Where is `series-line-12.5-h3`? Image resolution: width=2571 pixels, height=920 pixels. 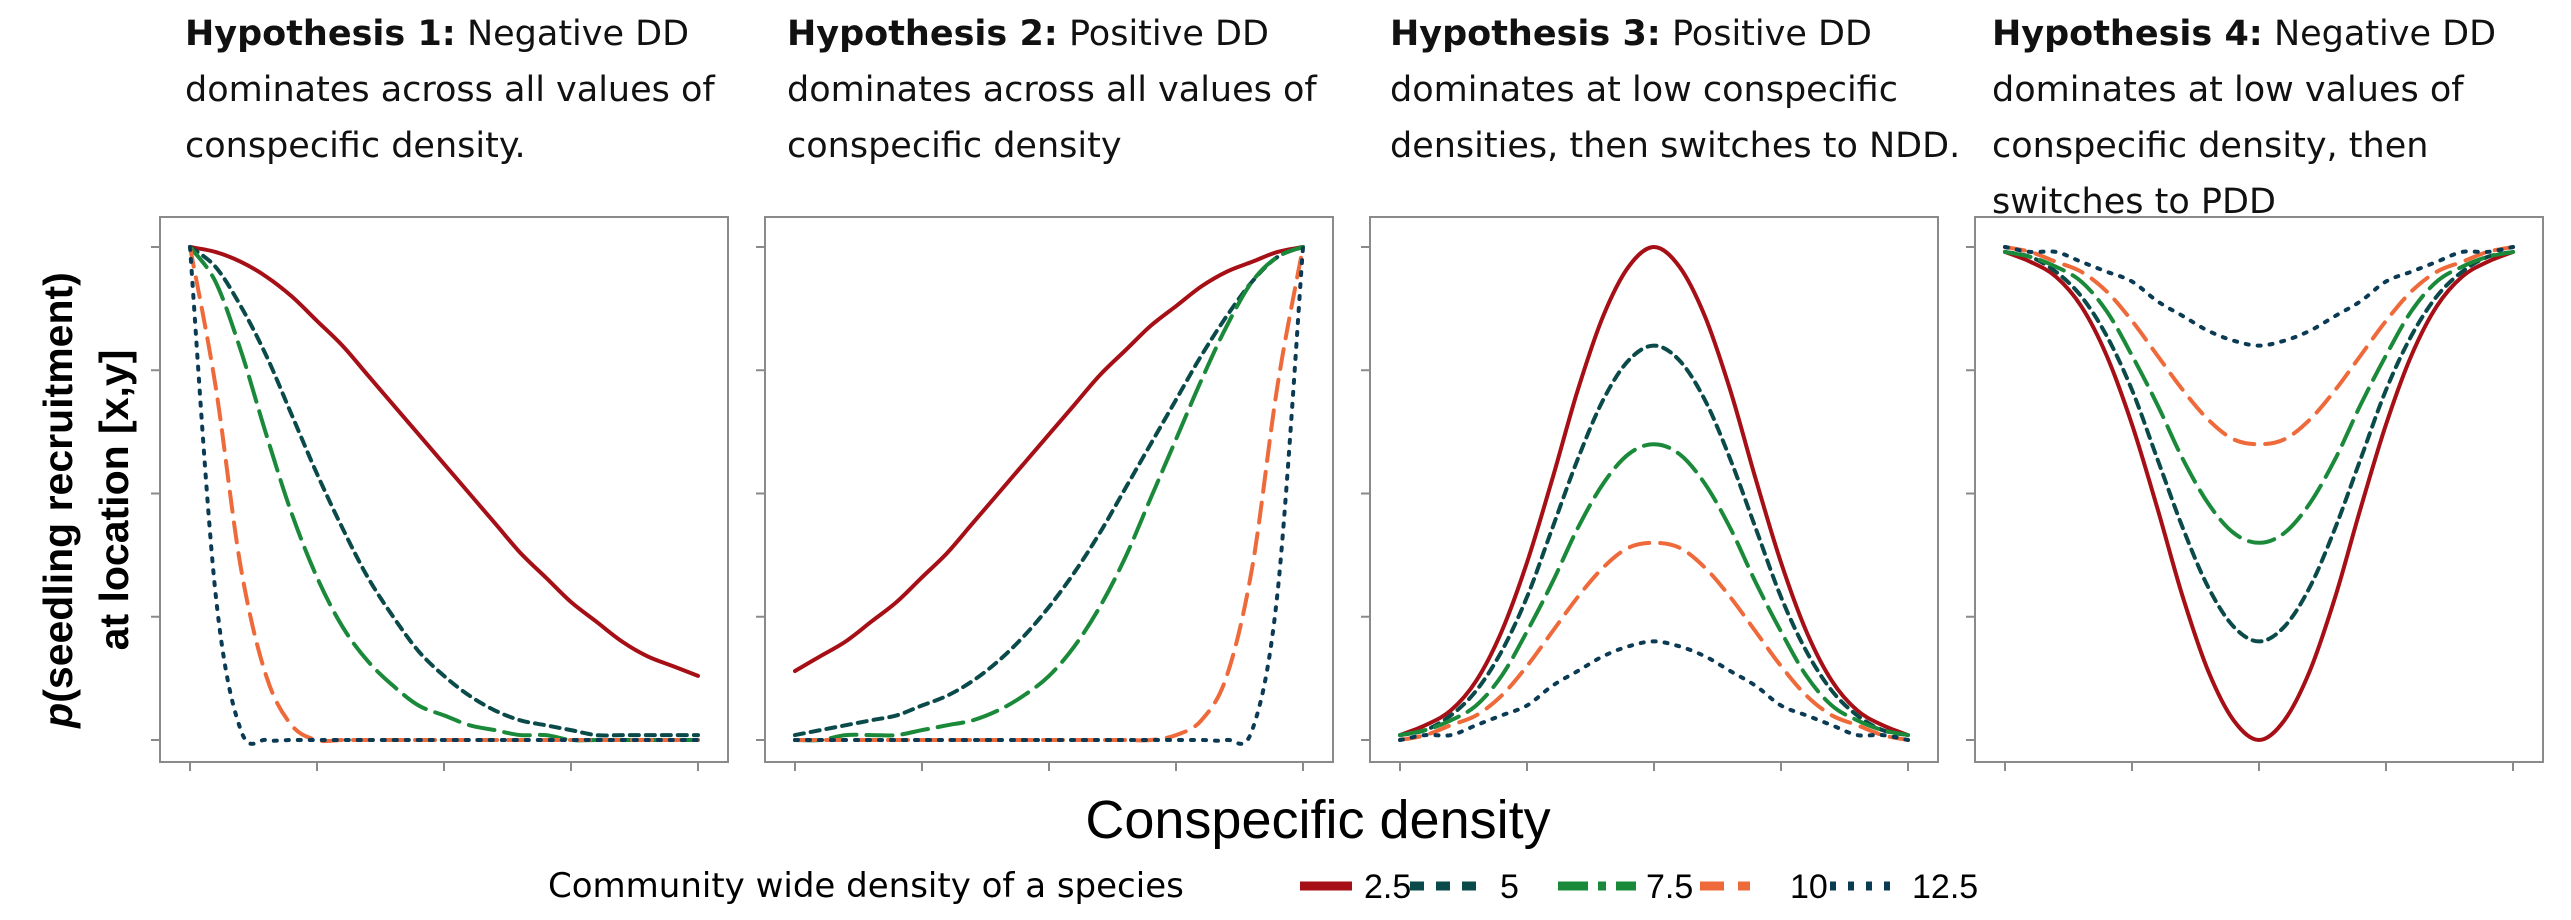 series-line-12.5-h3 is located at coordinates (1654, 690).